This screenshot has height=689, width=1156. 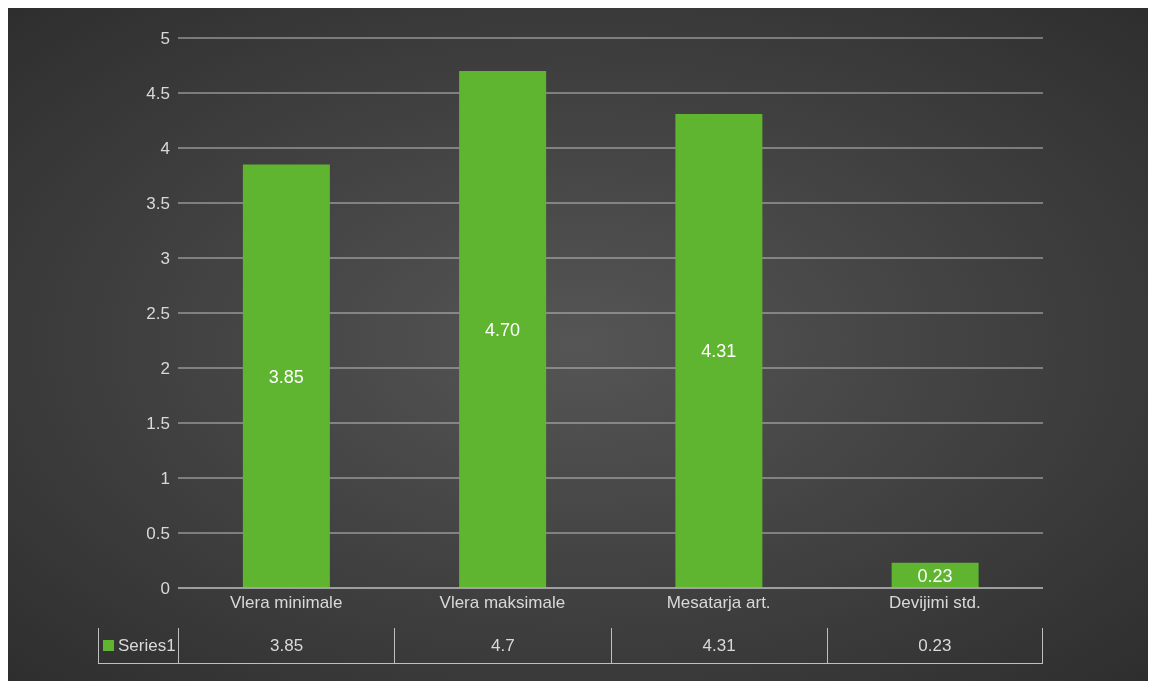 What do you see at coordinates (158, 204) in the screenshot?
I see `y-tick-label: 3.5` at bounding box center [158, 204].